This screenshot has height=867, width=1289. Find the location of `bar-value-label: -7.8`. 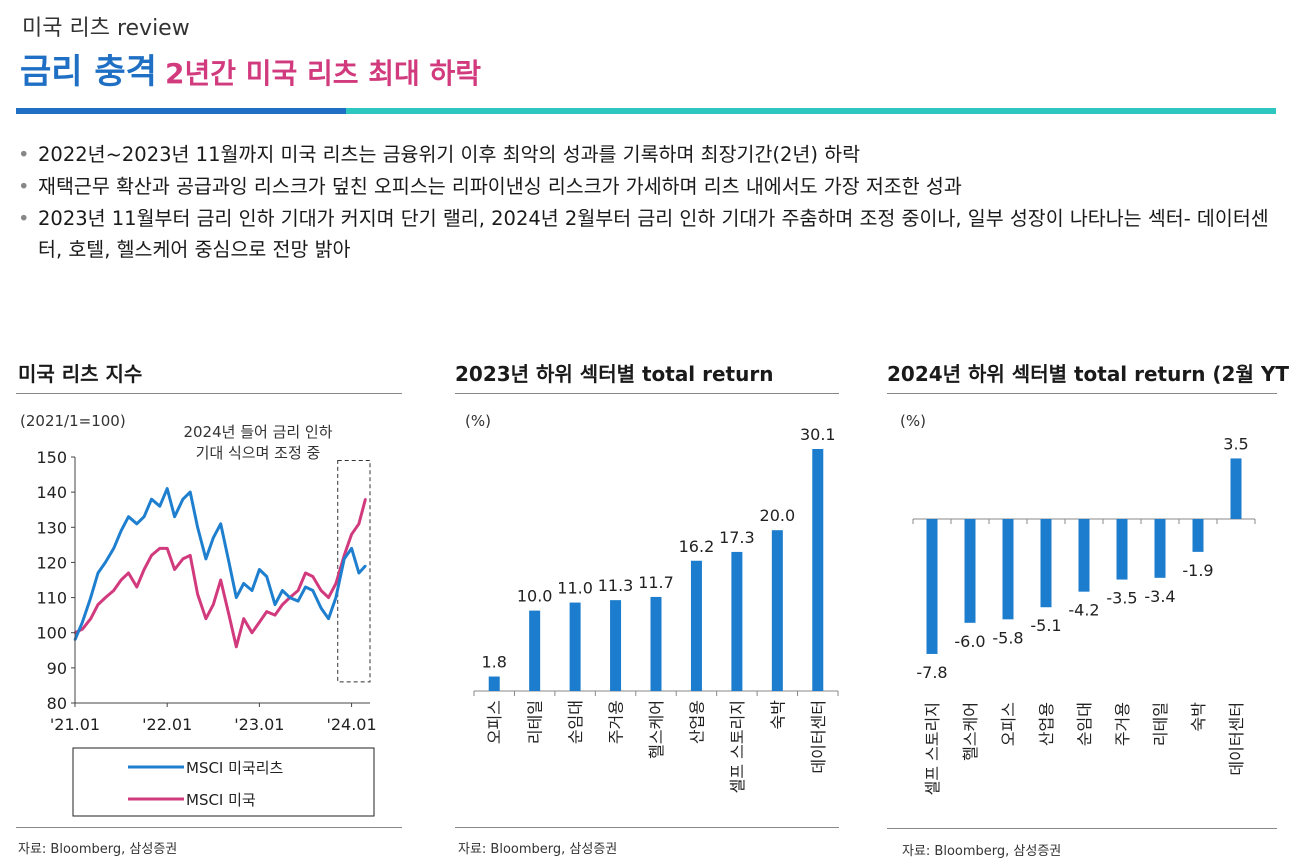

bar-value-label: -7.8 is located at coordinates (931, 672).